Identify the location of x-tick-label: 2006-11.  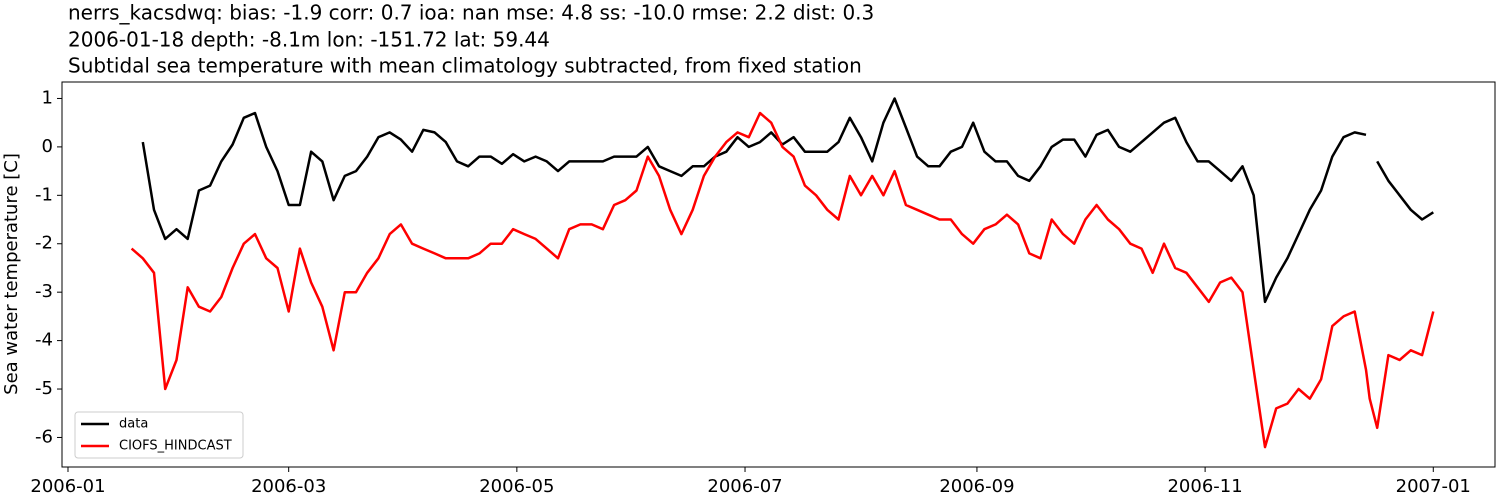
(1204, 486).